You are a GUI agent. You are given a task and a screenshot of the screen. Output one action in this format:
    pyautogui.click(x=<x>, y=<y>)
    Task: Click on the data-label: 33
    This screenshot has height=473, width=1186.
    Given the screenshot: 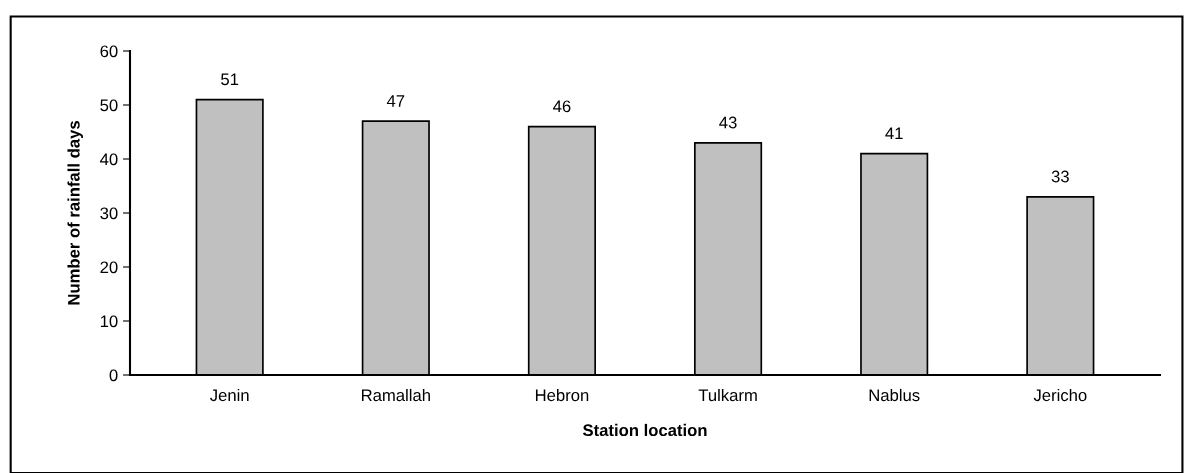 What is the action you would take?
    pyautogui.click(x=1060, y=176)
    